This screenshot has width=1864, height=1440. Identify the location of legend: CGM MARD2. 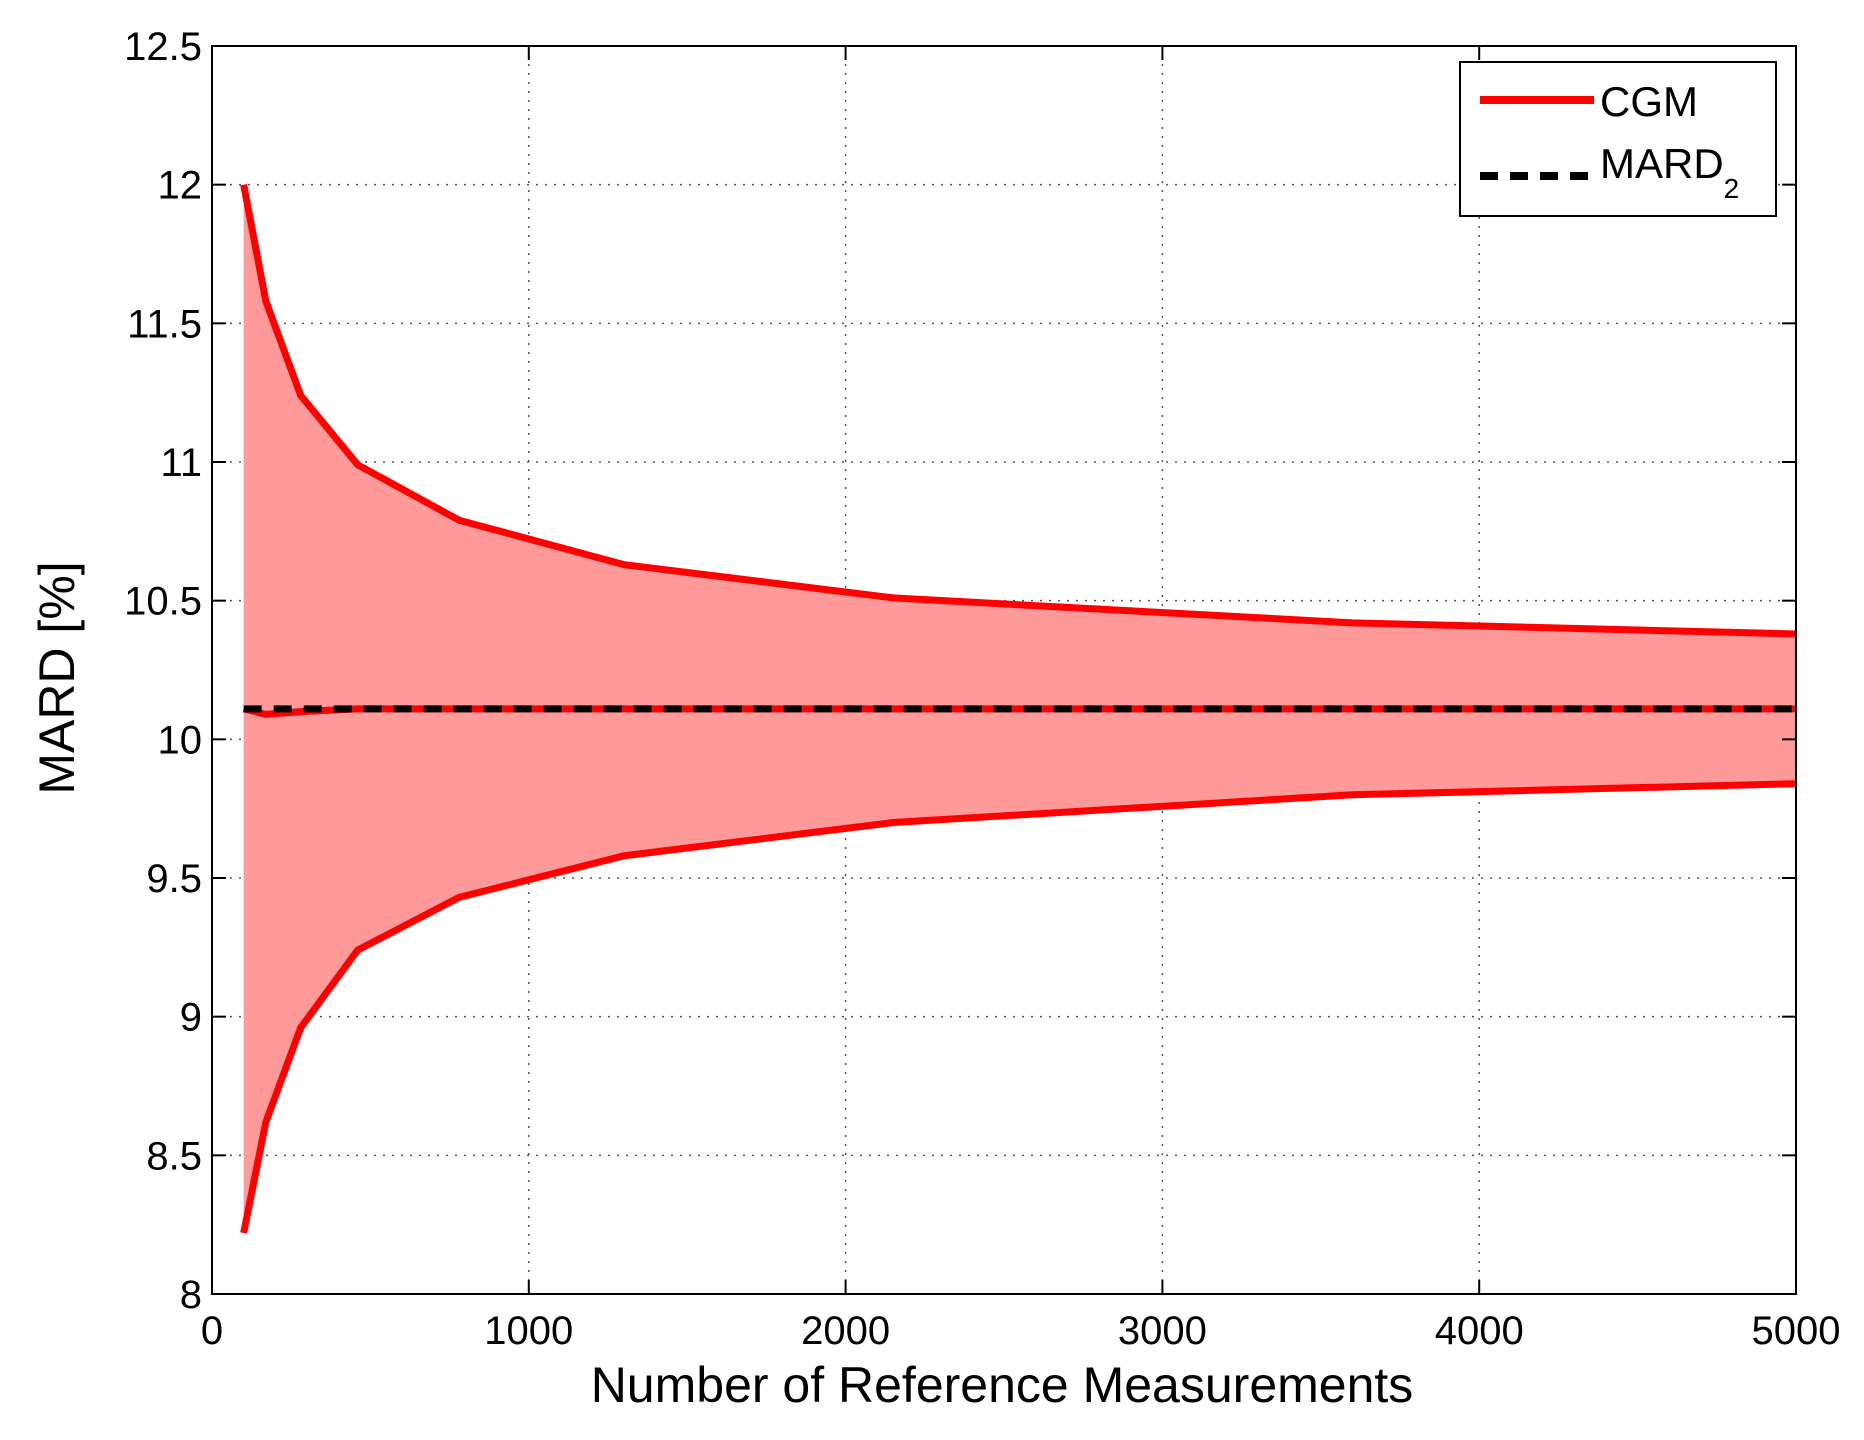
(1618, 139).